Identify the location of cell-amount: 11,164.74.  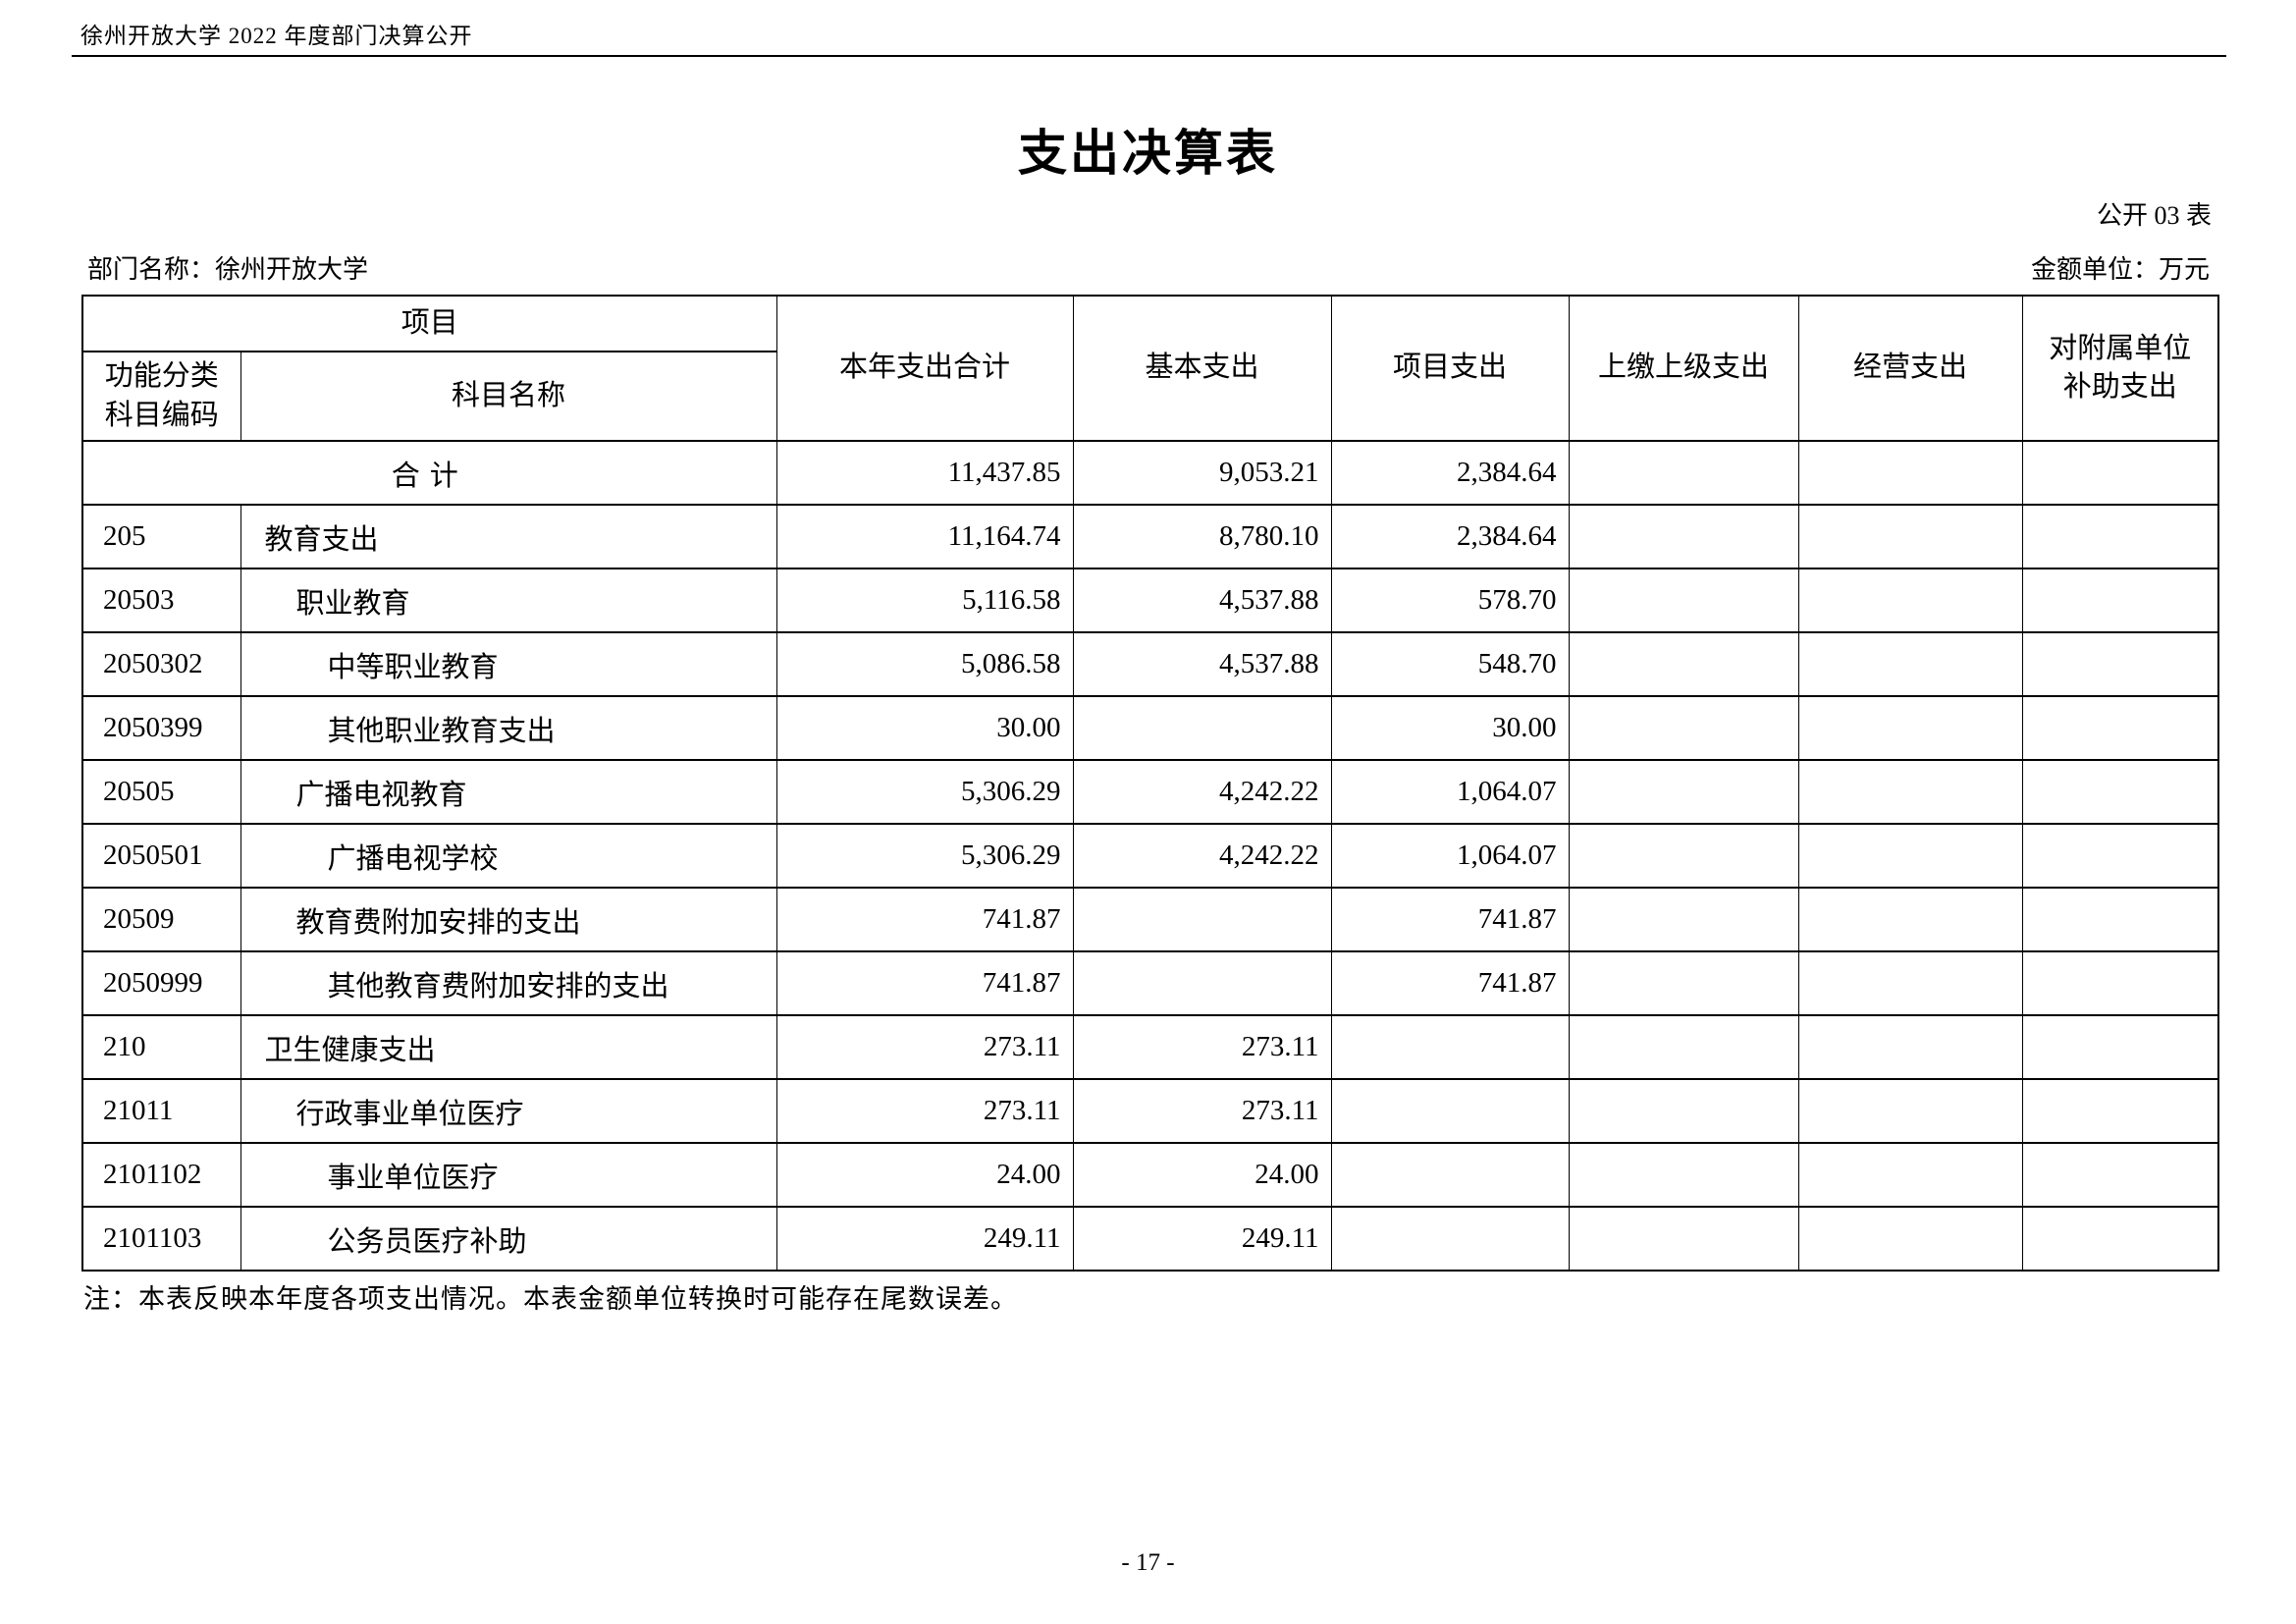
(924, 536).